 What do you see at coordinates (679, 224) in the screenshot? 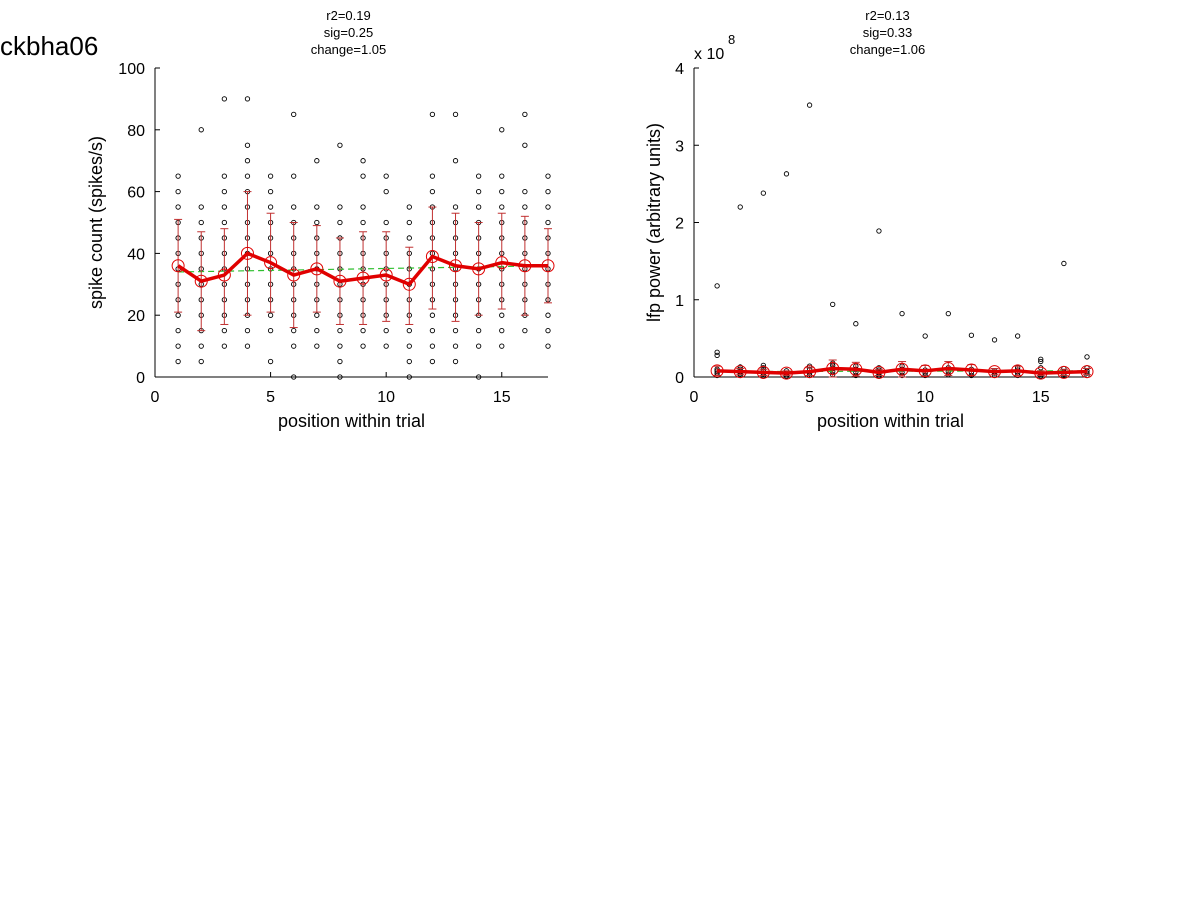
I see `y-tick-label: 2` at bounding box center [679, 224].